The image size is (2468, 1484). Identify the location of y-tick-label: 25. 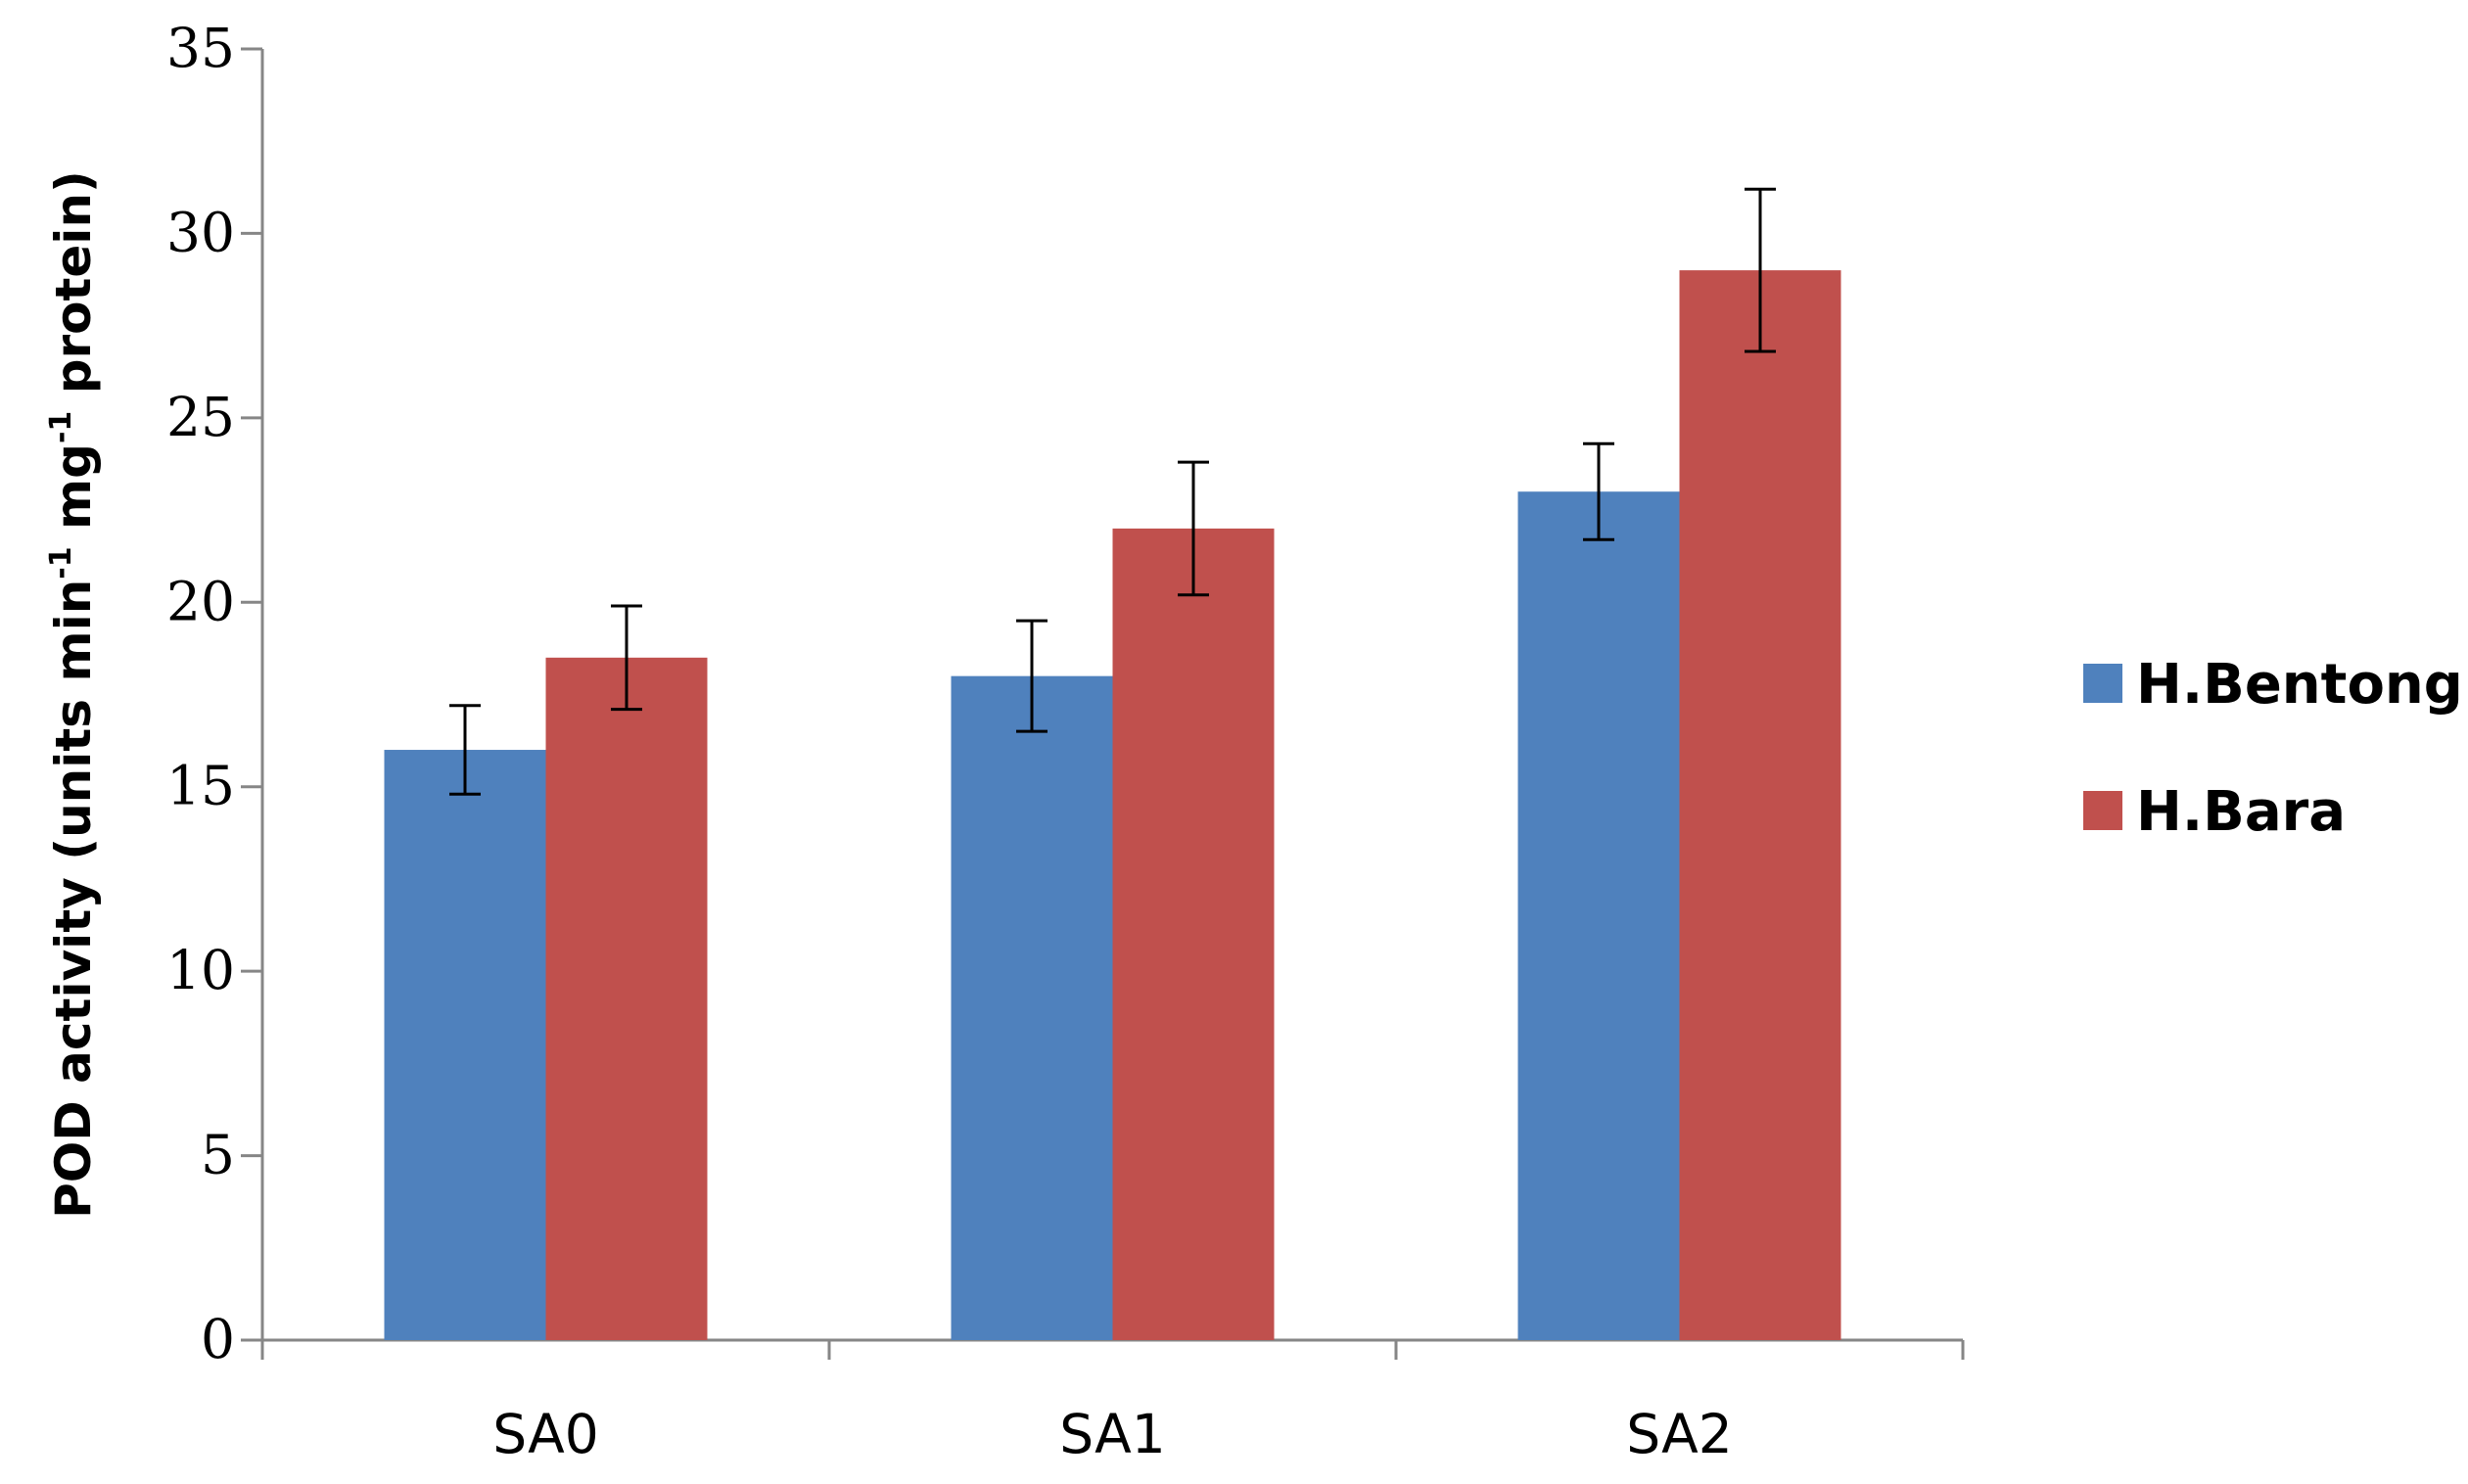
(201, 417).